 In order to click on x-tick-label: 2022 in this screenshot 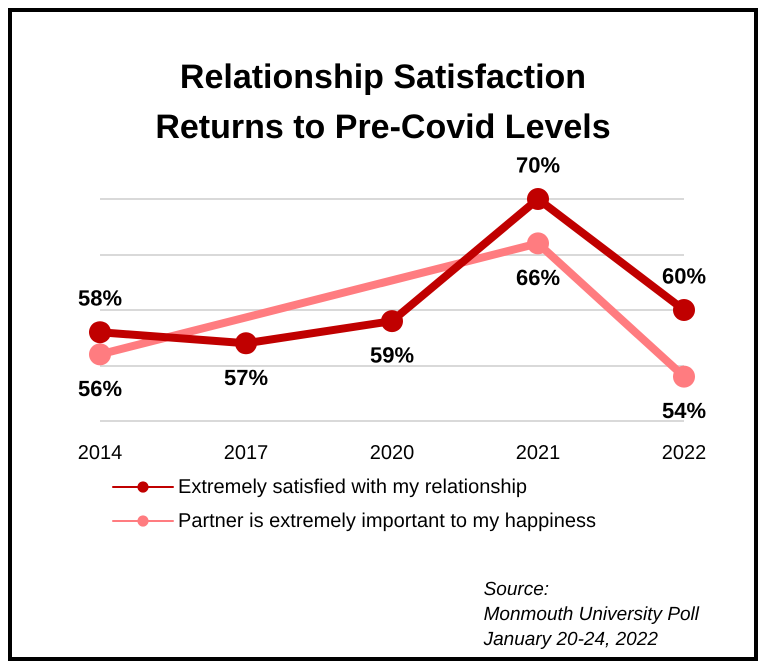, I will do `click(684, 453)`.